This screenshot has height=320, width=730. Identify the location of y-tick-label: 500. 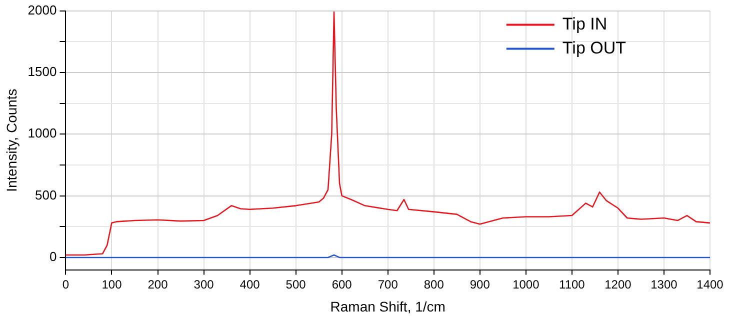
(46, 194).